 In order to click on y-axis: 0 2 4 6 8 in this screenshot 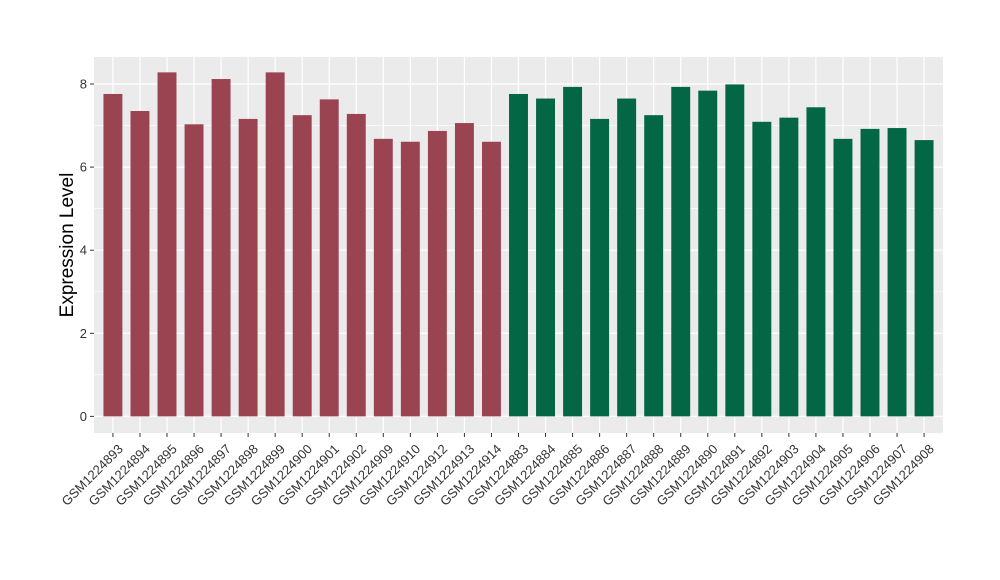, I will do `click(87, 250)`.